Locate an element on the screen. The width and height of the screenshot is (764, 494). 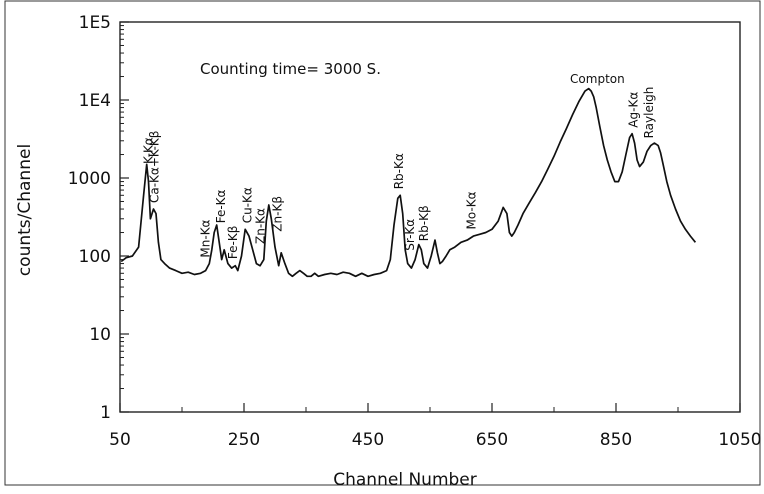
x-tick-label: 250 is located at coordinates (244, 440).